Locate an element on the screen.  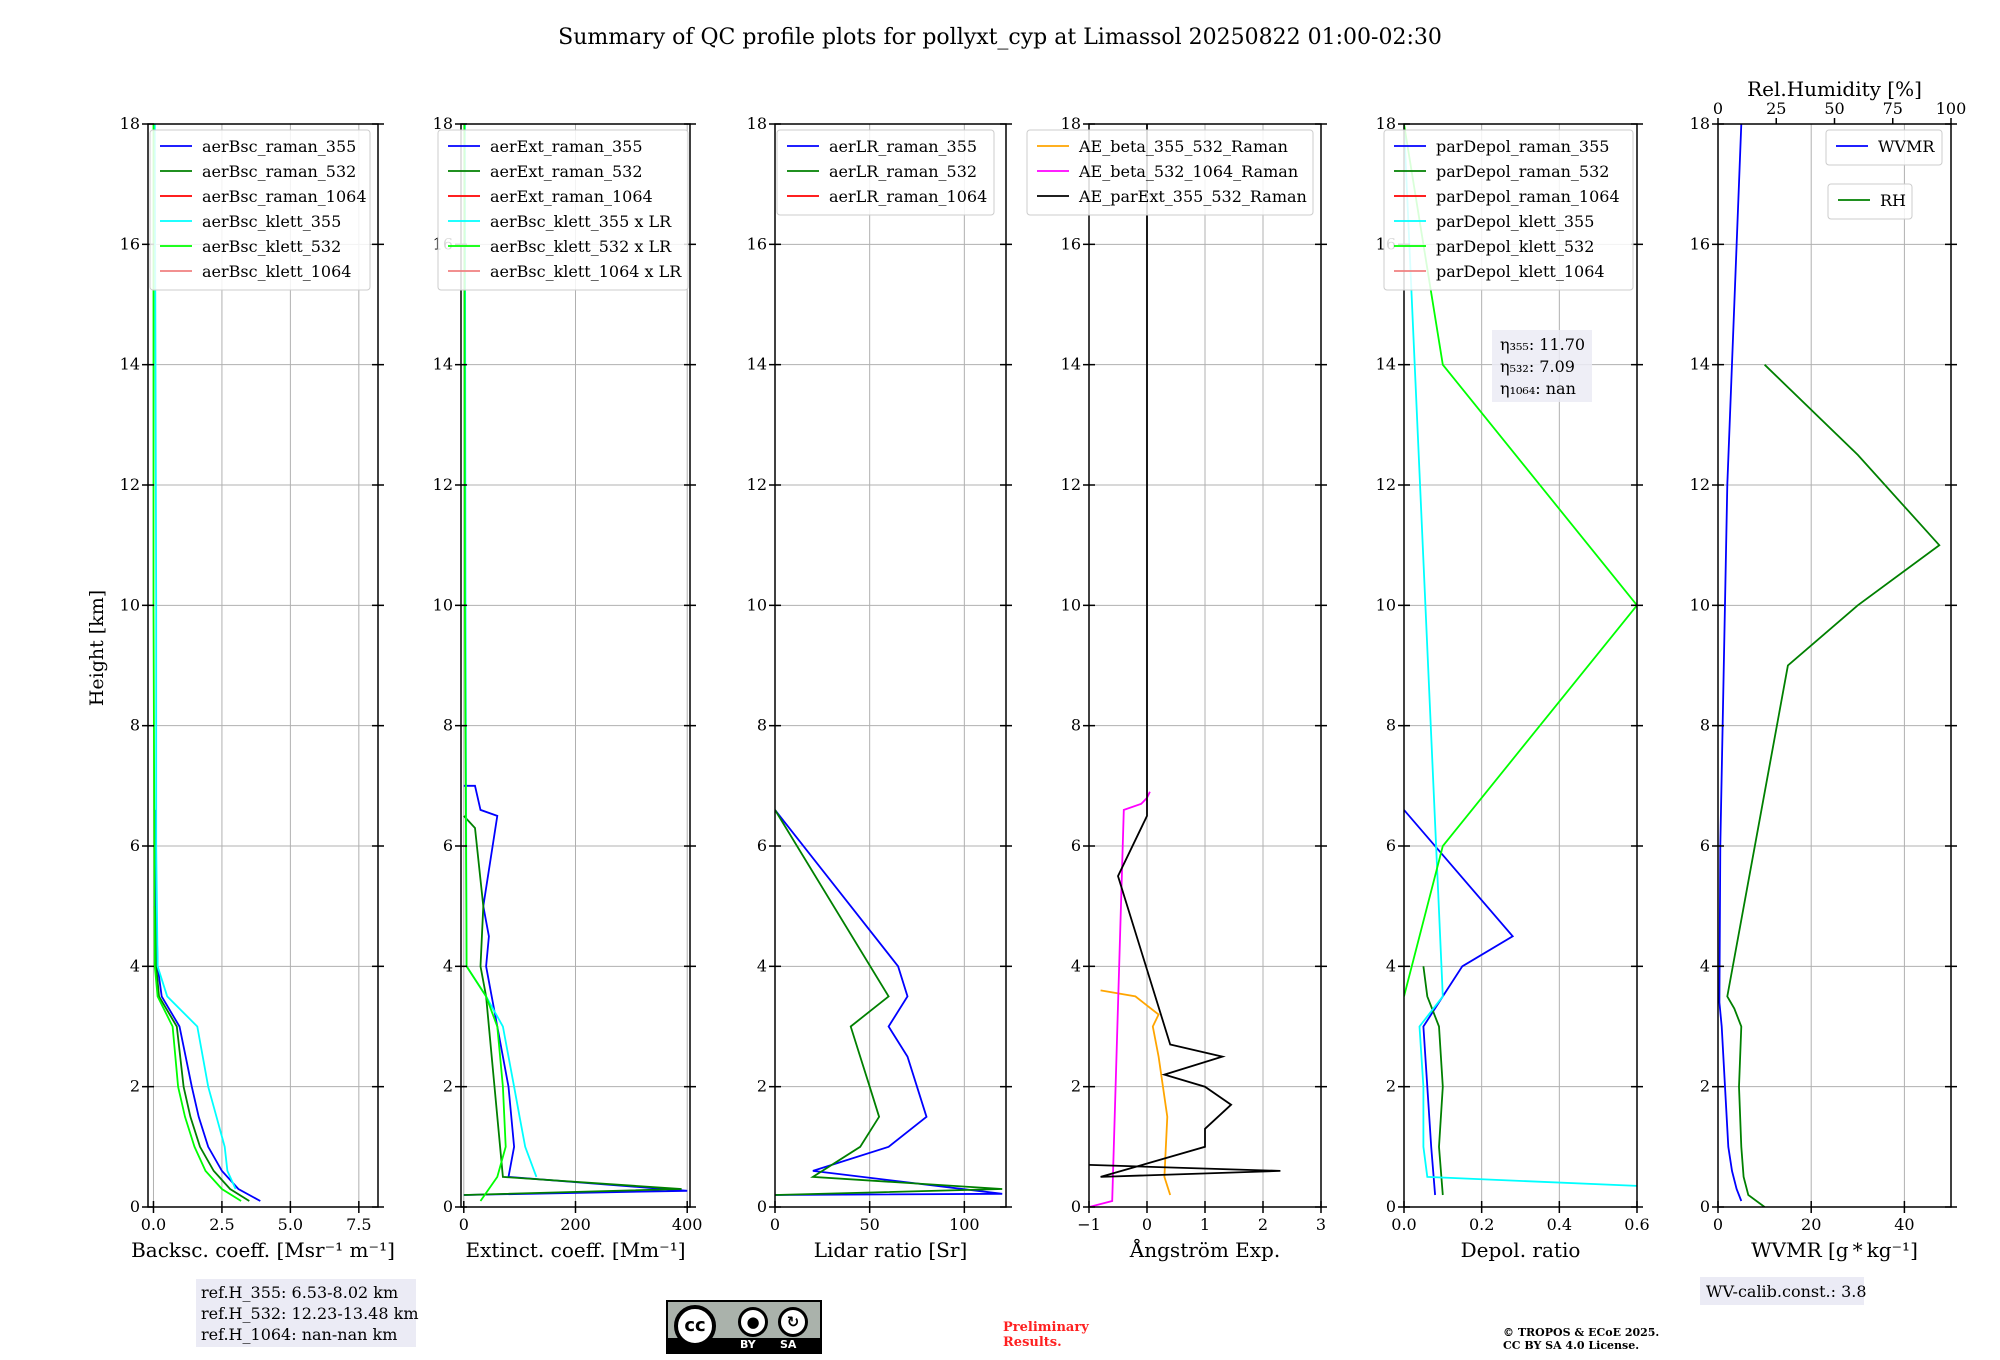
x-axis-label: Backsc. coeff. [Msr⁻¹ m⁻¹] is located at coordinates (263, 1250).